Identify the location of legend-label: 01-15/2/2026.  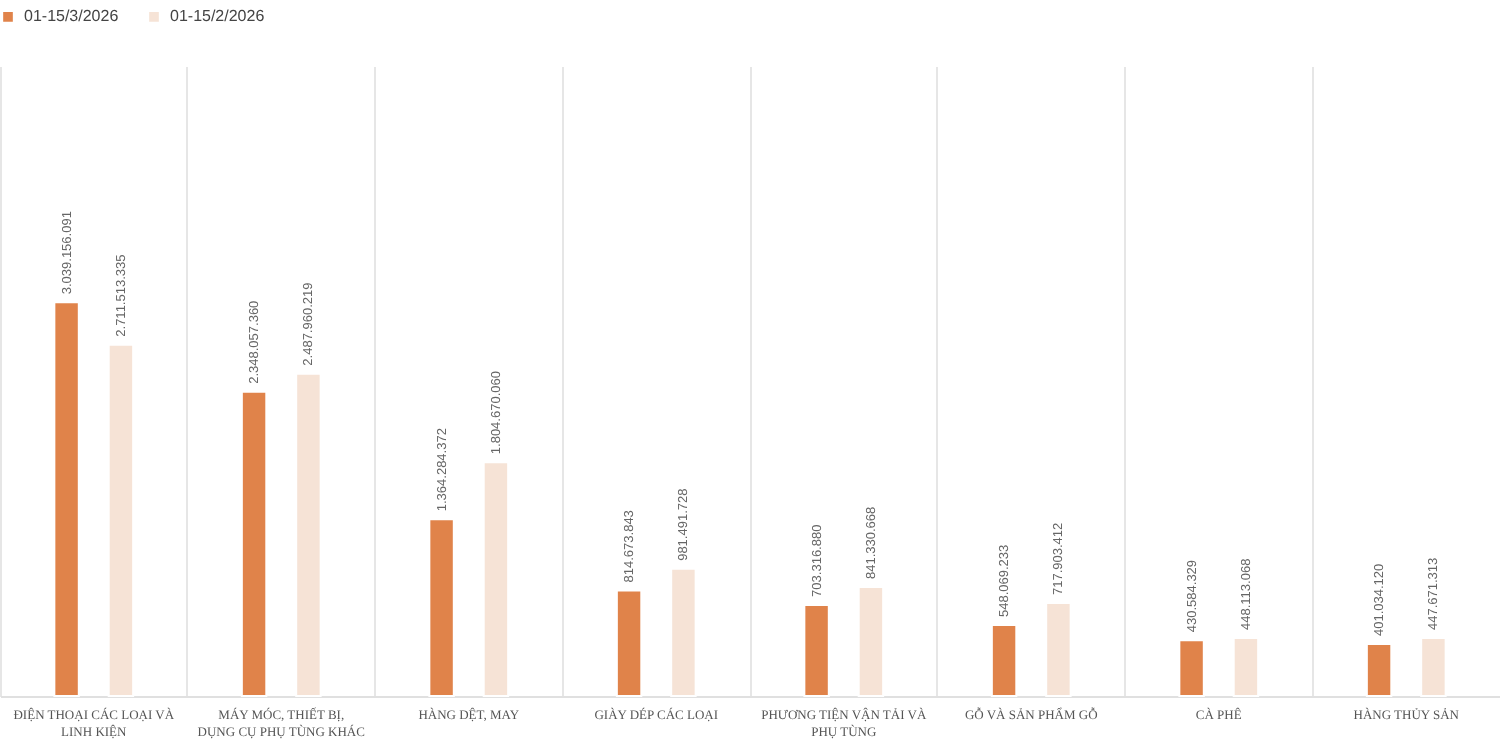
(218, 15).